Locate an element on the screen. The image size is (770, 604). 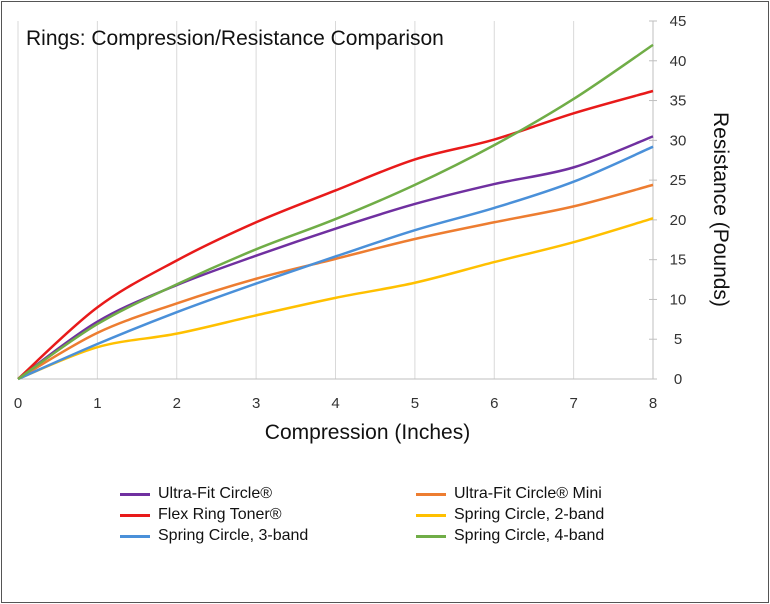
y-axis-label: Resistance (Pounds) is located at coordinates (720, 209).